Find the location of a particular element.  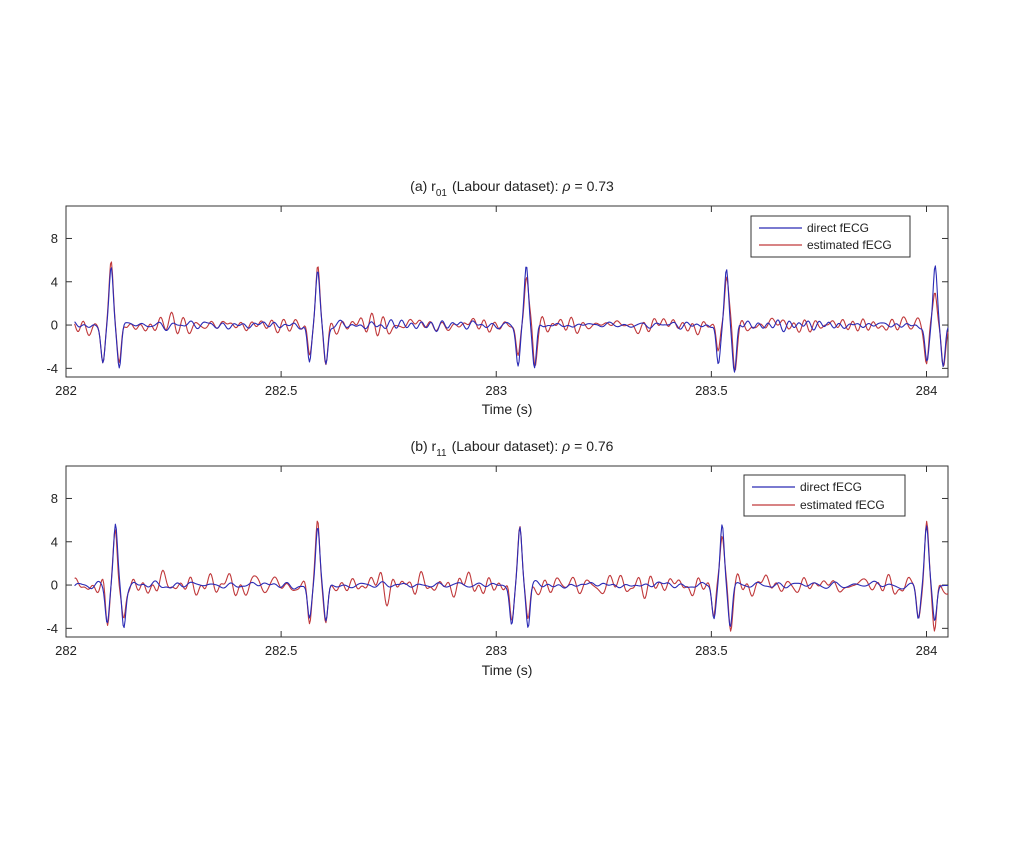

title-subscript: 01 is located at coordinates (442, 193).